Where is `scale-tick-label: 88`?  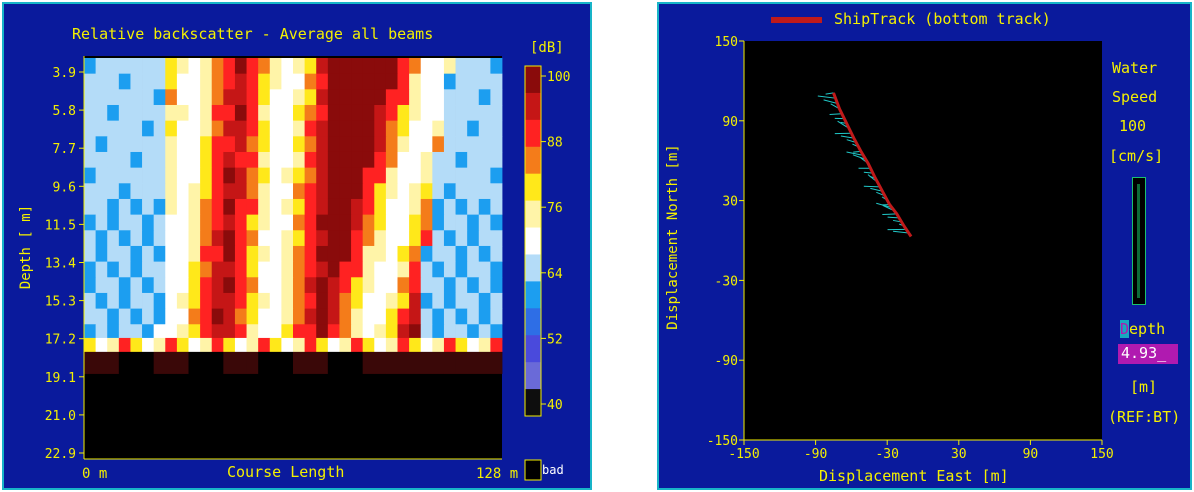
scale-tick-label: 88 is located at coordinates (555, 143).